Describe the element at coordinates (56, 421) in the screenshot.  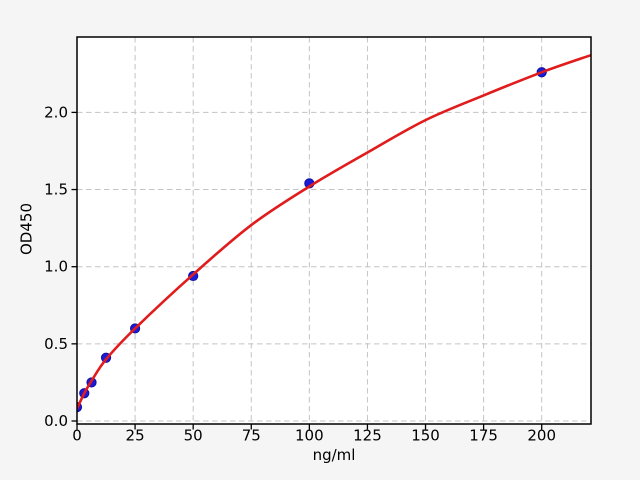
I see `y-tick-label: 0.0` at that location.